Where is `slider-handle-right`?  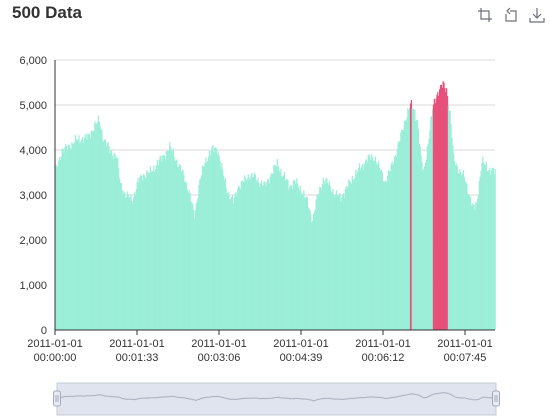 slider-handle-right is located at coordinates (496, 398).